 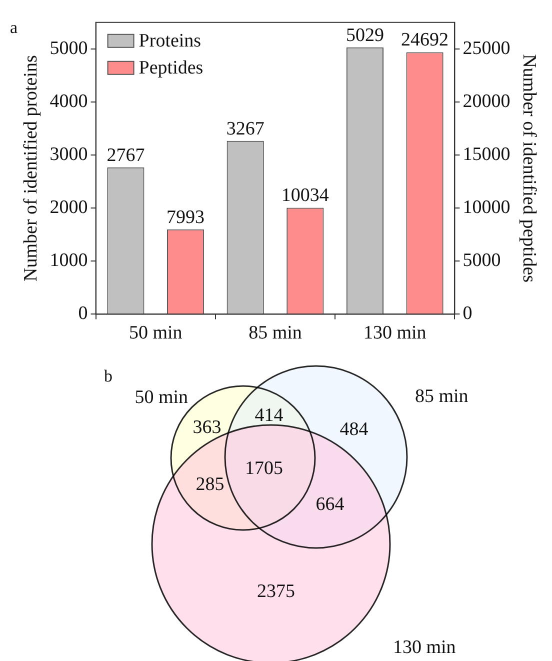 I want to click on category-label: 85 min, so click(x=442, y=396).